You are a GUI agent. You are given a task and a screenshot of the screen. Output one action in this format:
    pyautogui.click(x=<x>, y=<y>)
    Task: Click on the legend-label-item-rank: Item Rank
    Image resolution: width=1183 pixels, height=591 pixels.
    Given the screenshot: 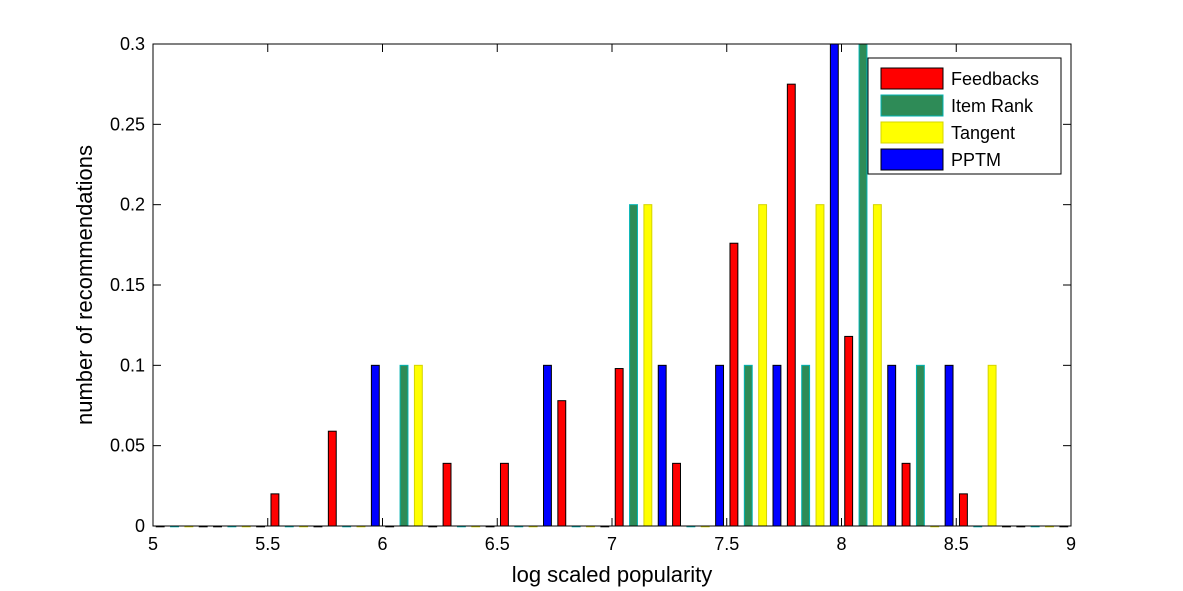 What is the action you would take?
    pyautogui.click(x=992, y=106)
    